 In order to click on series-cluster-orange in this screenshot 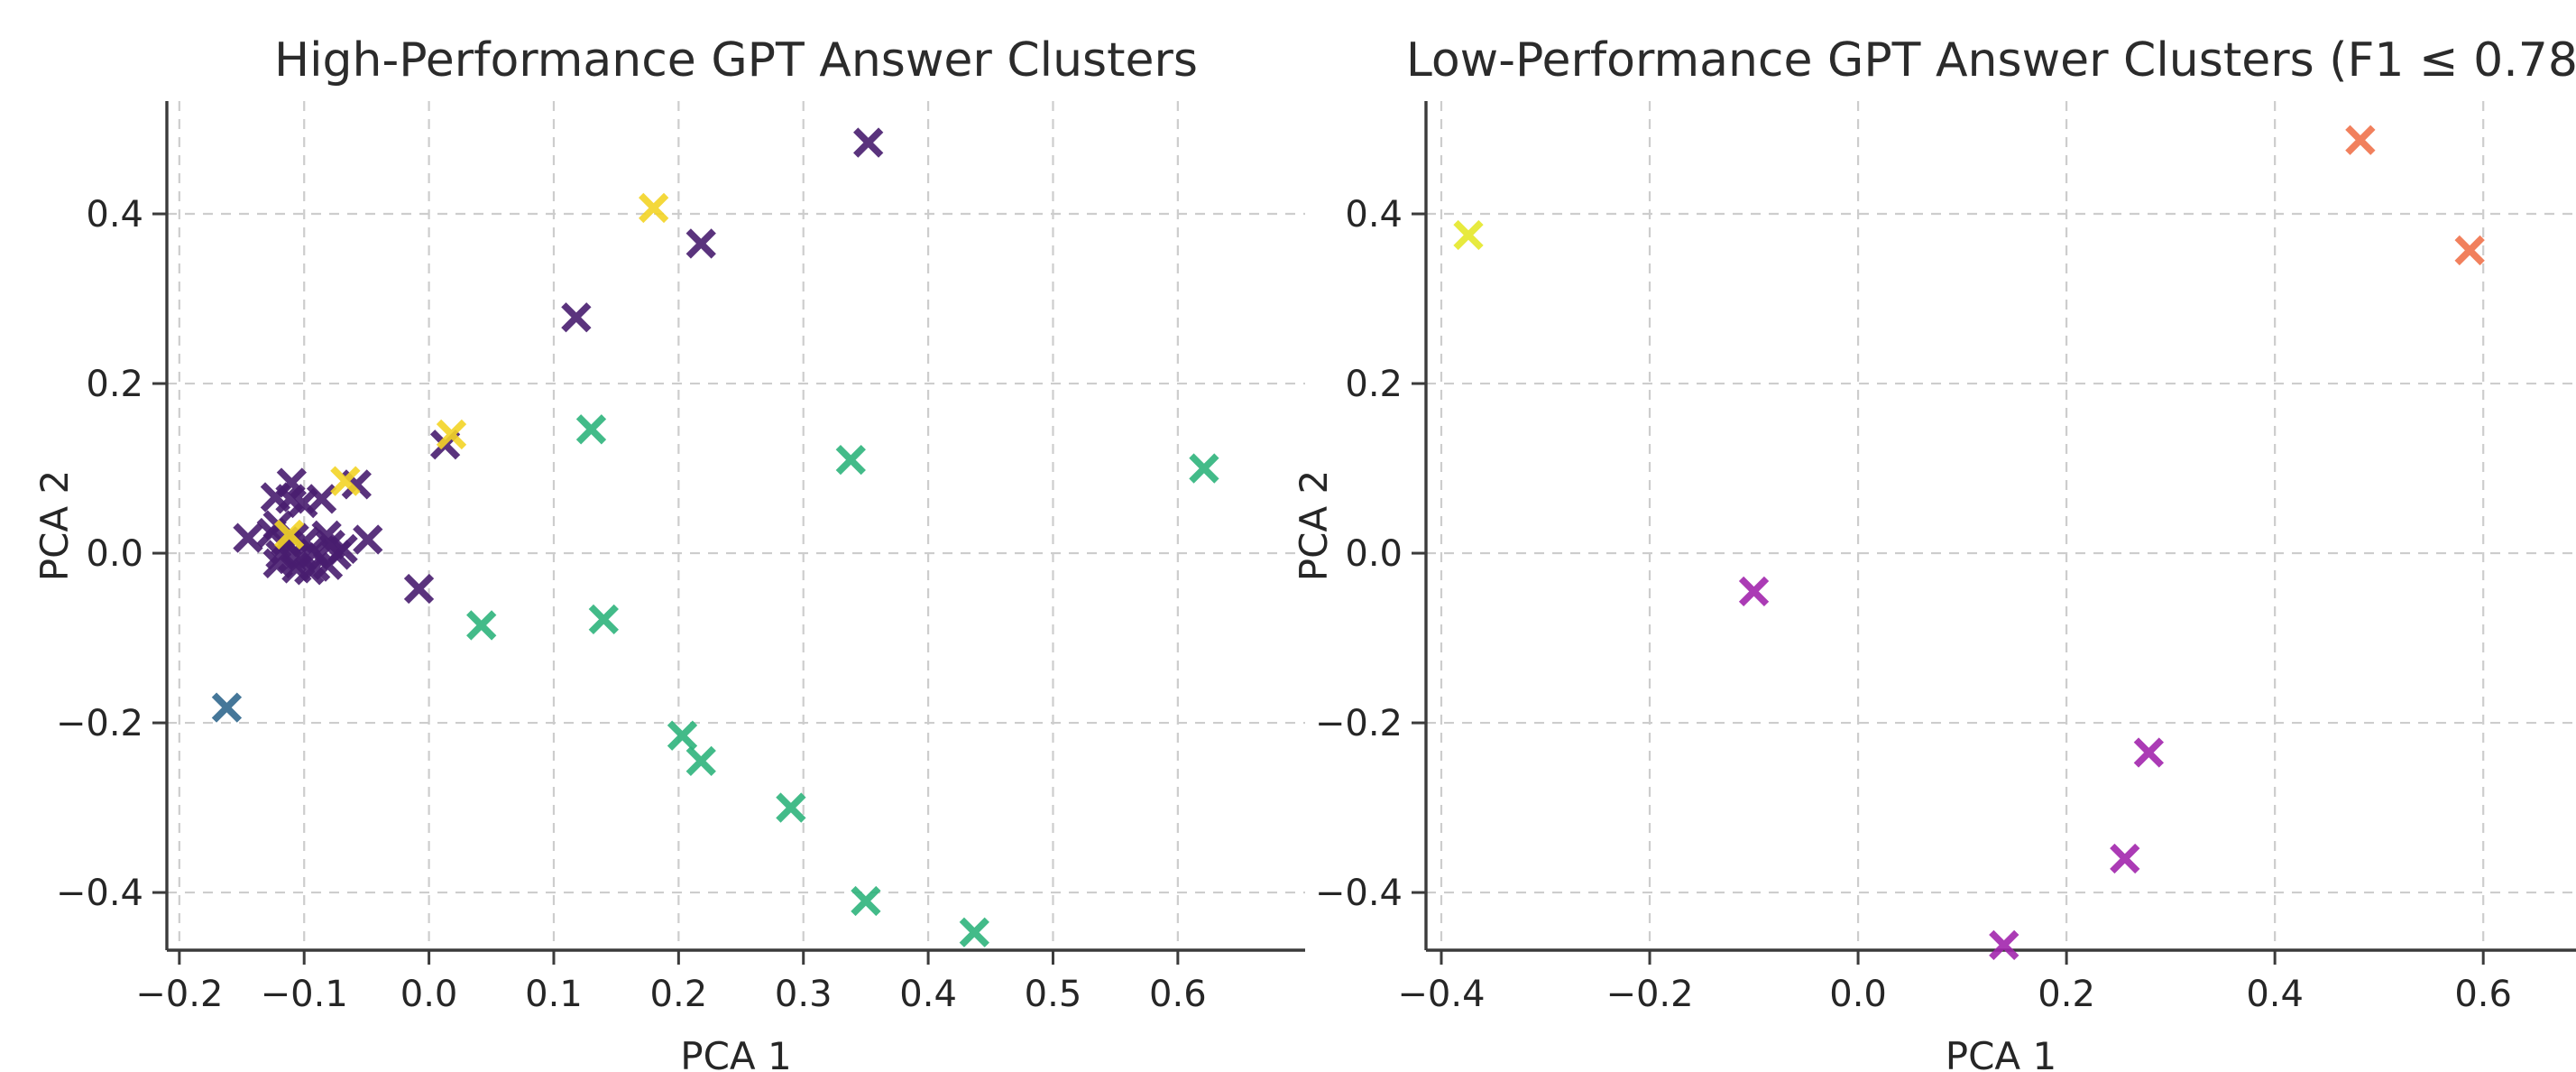, I will do `click(2415, 195)`.